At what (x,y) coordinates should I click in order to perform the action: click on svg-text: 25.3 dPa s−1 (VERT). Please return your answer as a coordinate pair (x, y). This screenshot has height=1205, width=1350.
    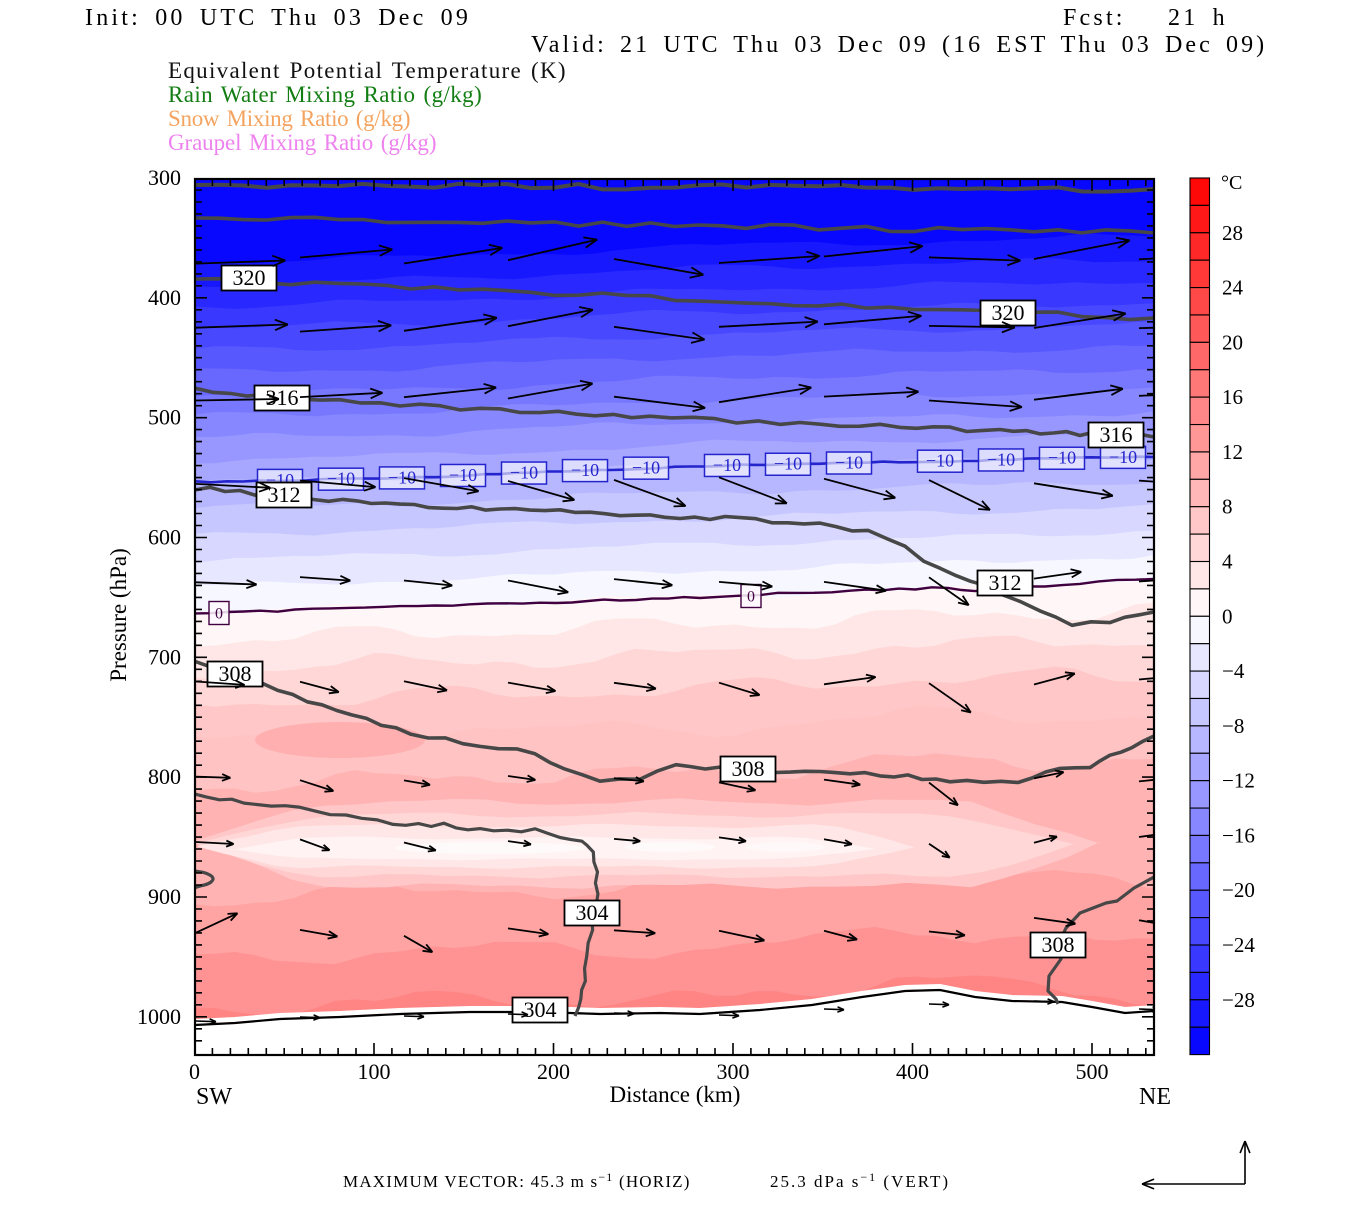
    Looking at the image, I should click on (860, 1180).